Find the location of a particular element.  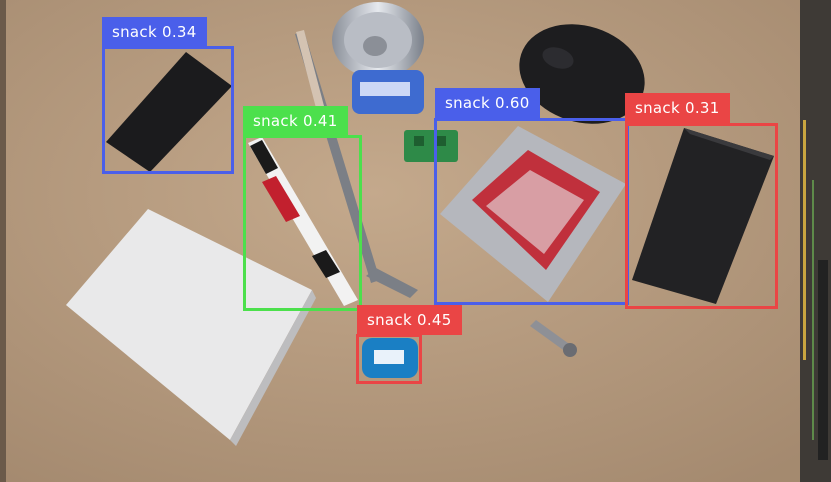

detection-label-4: snack 0.31 is located at coordinates (677, 108).